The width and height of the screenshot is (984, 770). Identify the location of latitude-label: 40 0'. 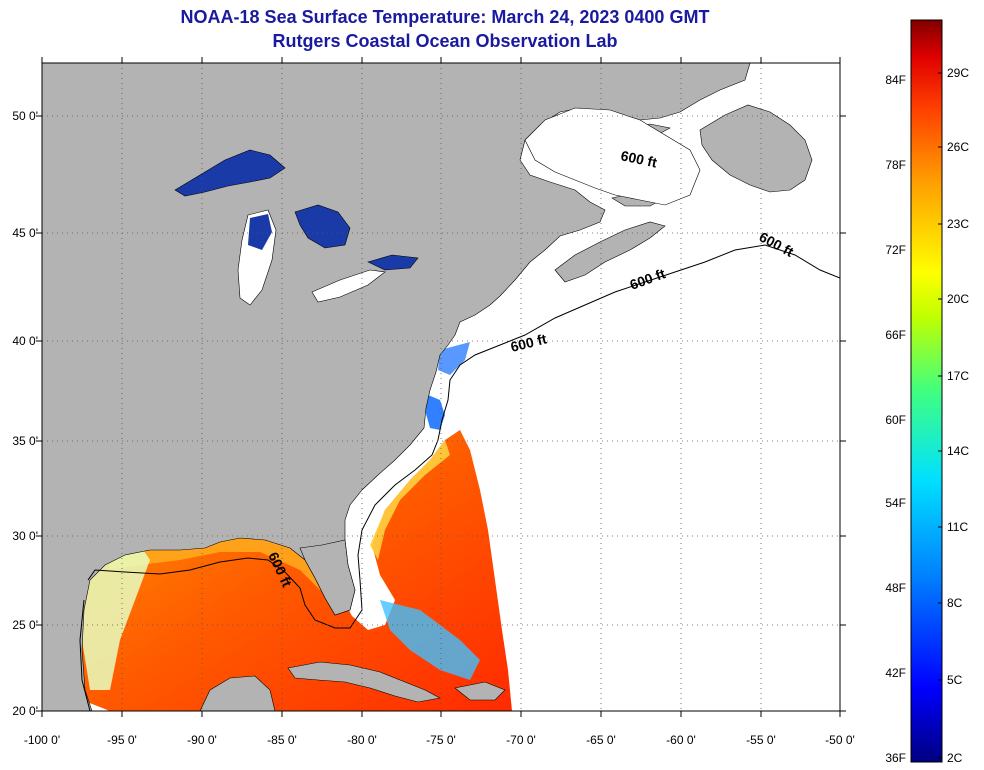
(25, 341).